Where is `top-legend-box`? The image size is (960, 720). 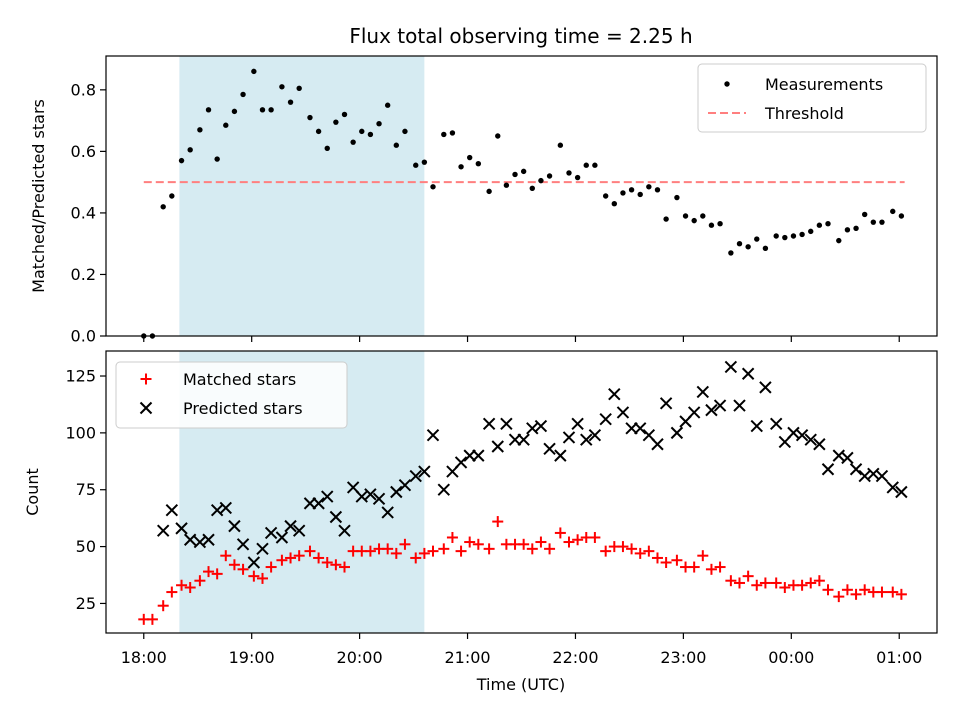
top-legend-box is located at coordinates (812, 98).